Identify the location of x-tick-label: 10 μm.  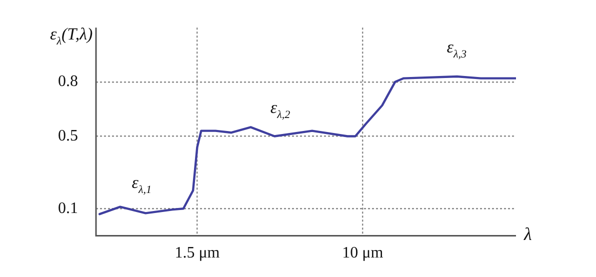
(363, 253).